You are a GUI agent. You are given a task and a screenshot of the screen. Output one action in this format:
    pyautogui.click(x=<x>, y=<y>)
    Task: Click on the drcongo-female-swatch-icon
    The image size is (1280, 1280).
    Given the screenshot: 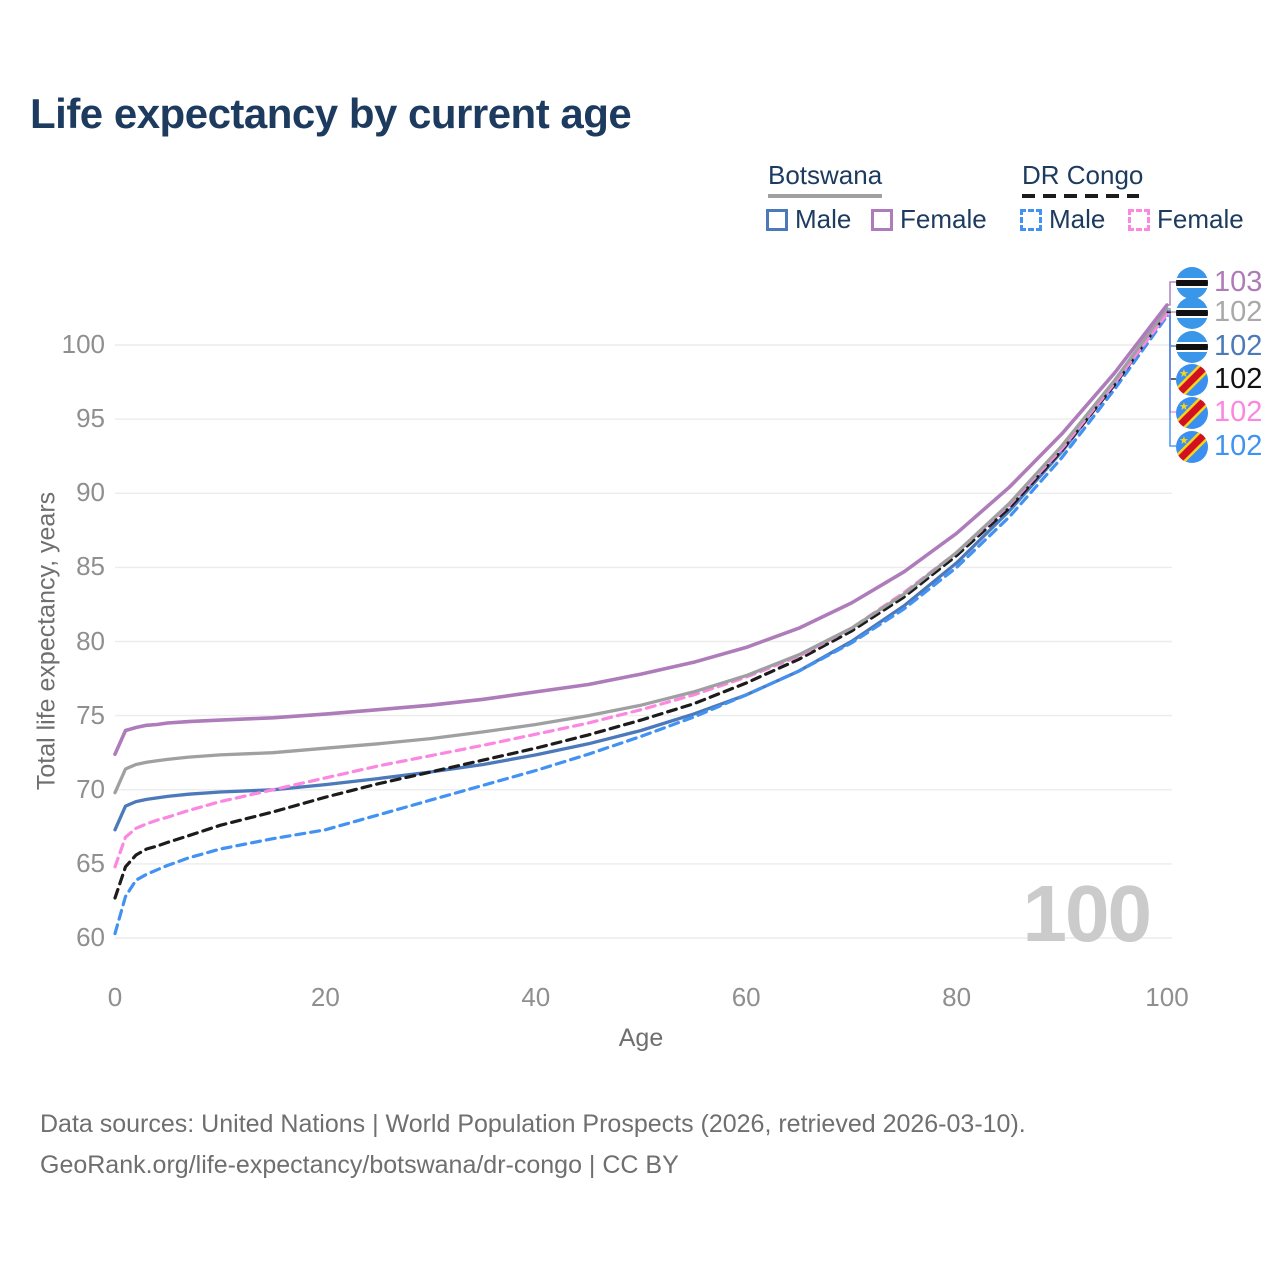 What is the action you would take?
    pyautogui.click(x=1139, y=219)
    